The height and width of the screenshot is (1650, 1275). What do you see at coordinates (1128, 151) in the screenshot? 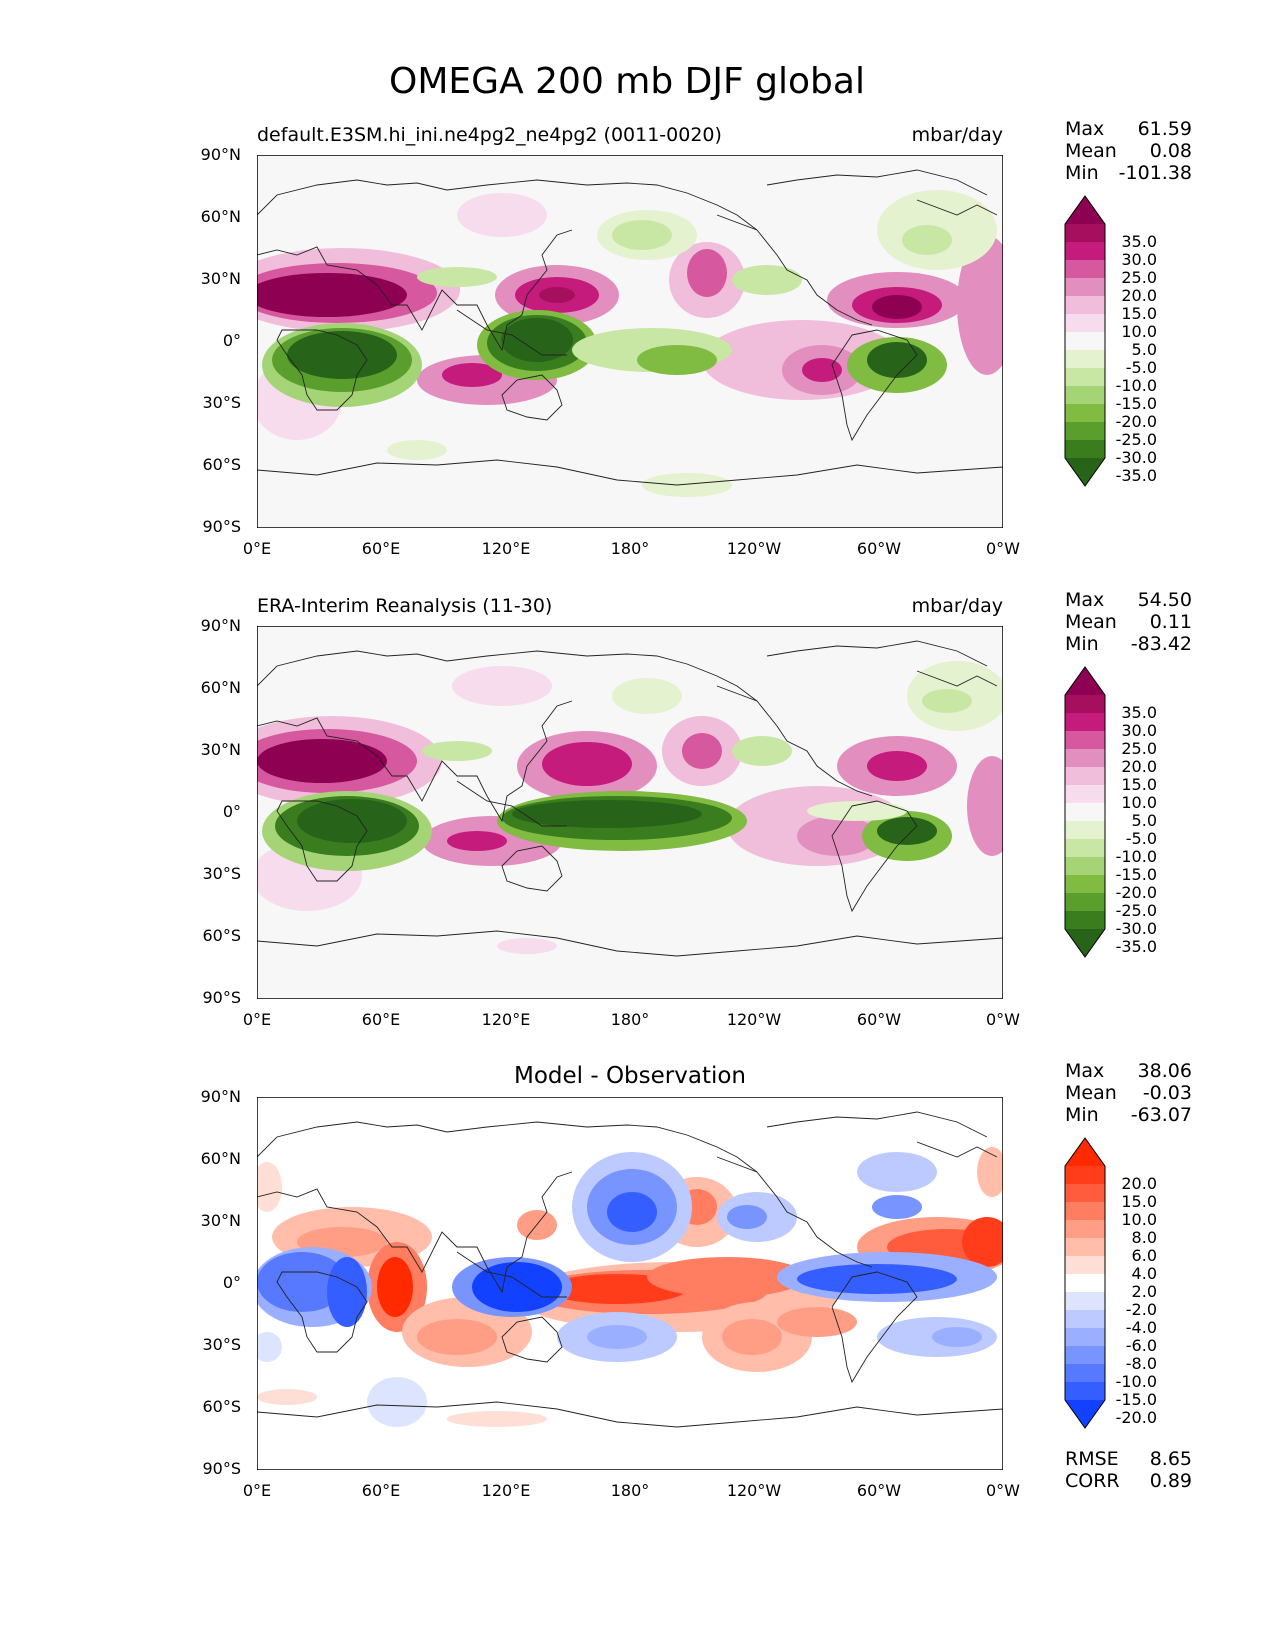
I see `stats-model: Max 61.59 Mean 0.08 Min -101.38` at bounding box center [1128, 151].